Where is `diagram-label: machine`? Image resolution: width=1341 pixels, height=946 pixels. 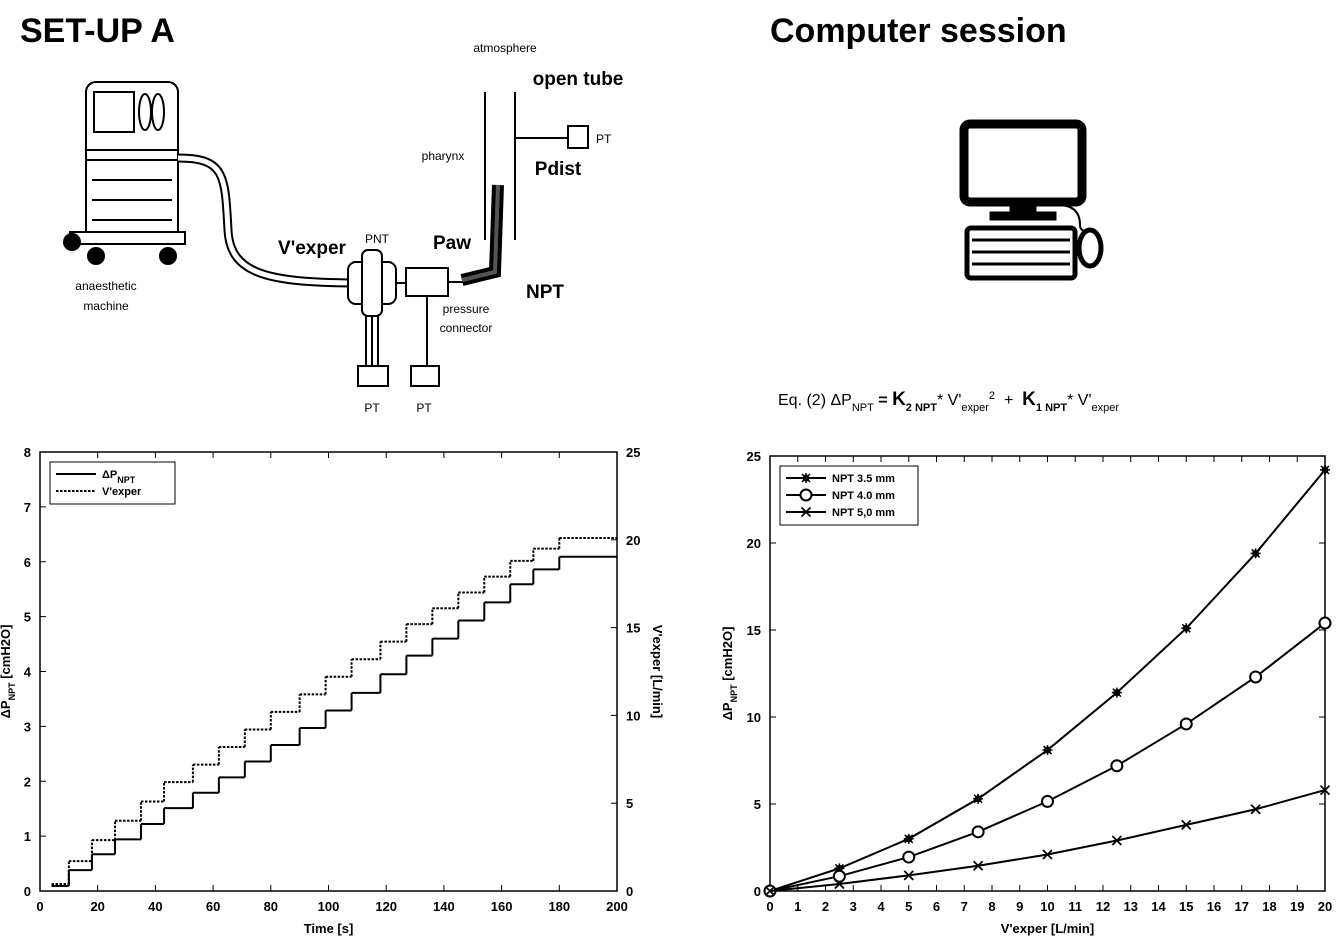
diagram-label: machine is located at coordinates (106, 306).